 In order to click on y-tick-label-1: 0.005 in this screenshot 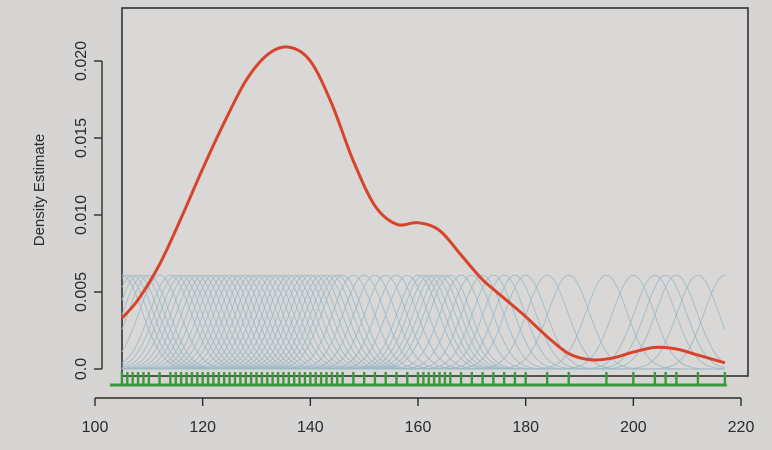, I will do `click(81, 292)`.